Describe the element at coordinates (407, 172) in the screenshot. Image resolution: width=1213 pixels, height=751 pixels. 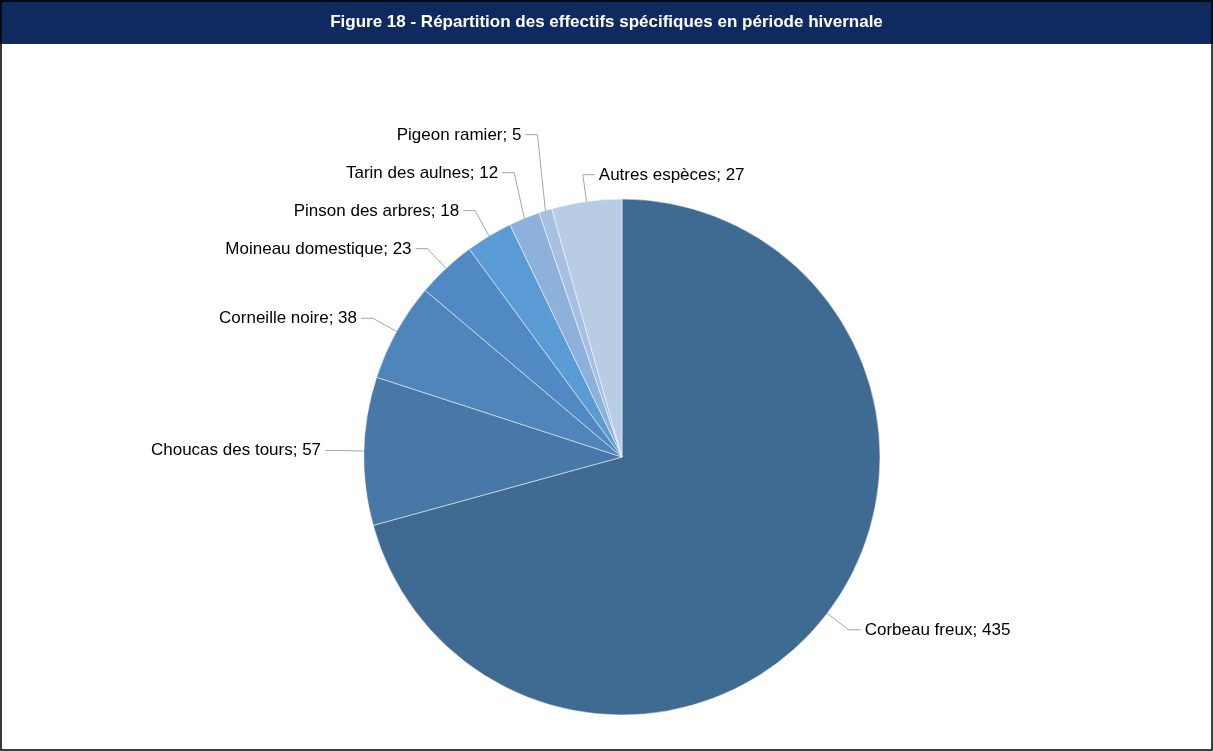
I see `slice-label: Tarin des aulnes` at that location.